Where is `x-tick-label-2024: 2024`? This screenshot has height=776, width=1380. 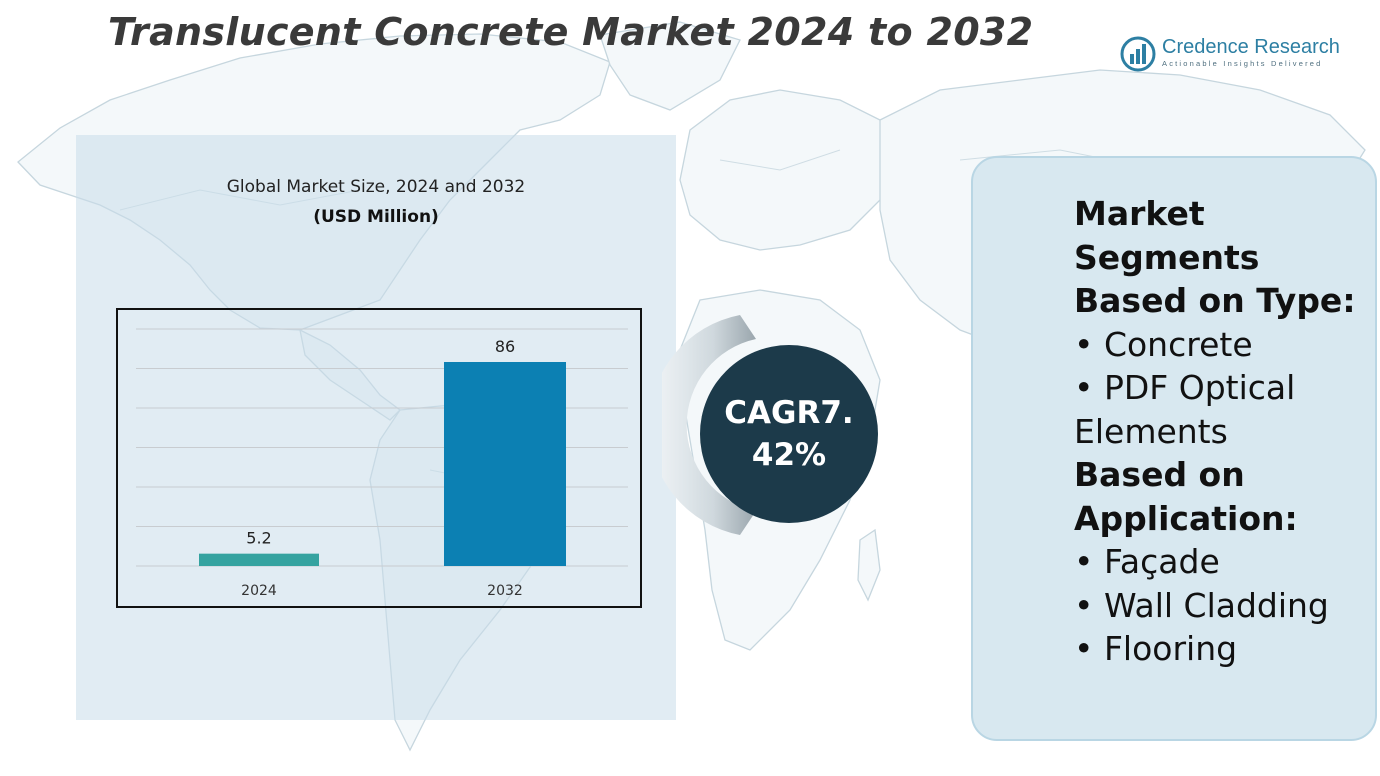
x-tick-label-2024: 2024 is located at coordinates (259, 591).